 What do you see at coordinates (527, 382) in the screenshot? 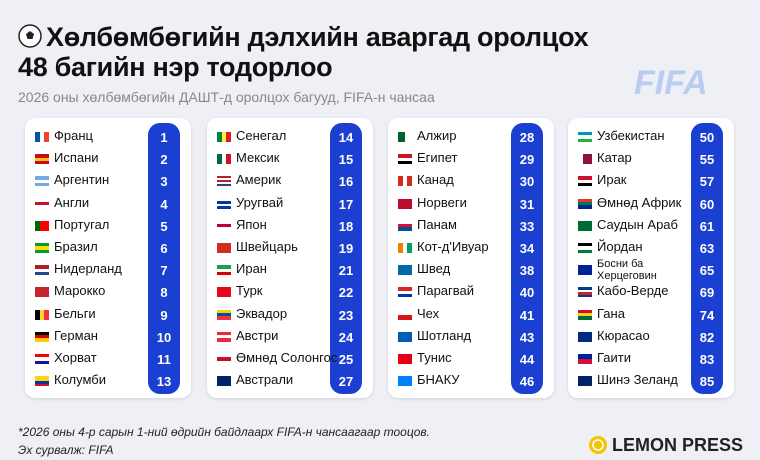
I see `team-rank: 46` at bounding box center [527, 382].